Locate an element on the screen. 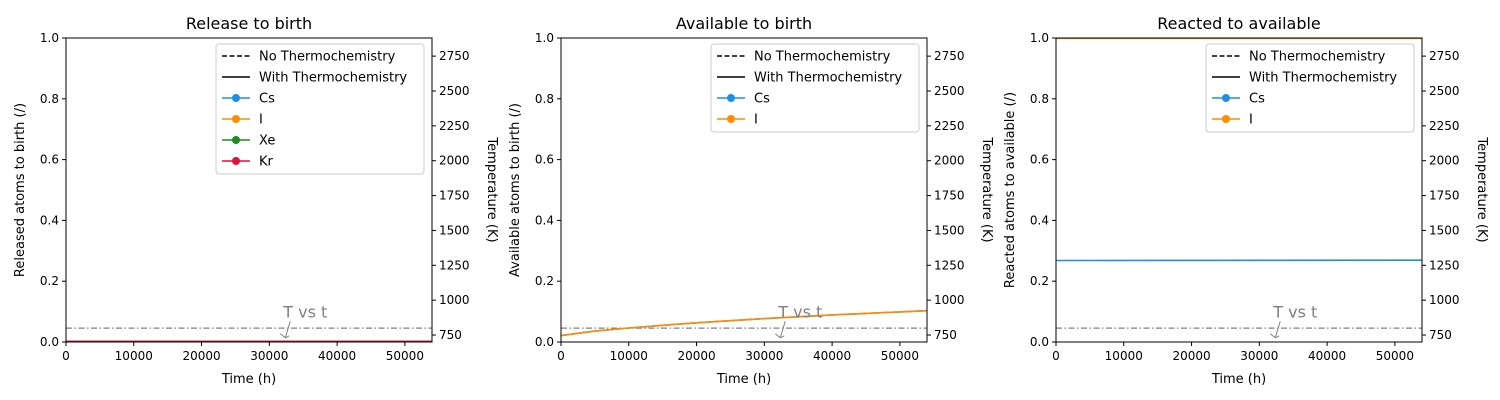 The width and height of the screenshot is (1500, 400). y-axis-label: Reacted atoms to available (/) is located at coordinates (1010, 190).